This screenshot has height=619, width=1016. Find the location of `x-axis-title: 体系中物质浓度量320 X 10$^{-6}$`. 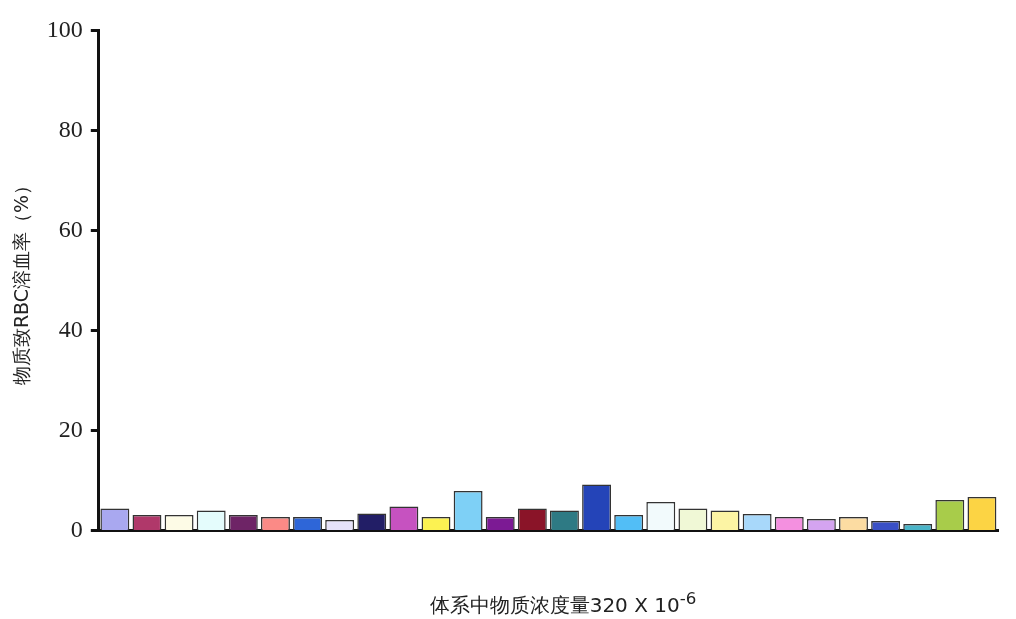

x-axis-title: 体系中物质浓度量320 X 10$^{-6}$ is located at coordinates (563, 604).